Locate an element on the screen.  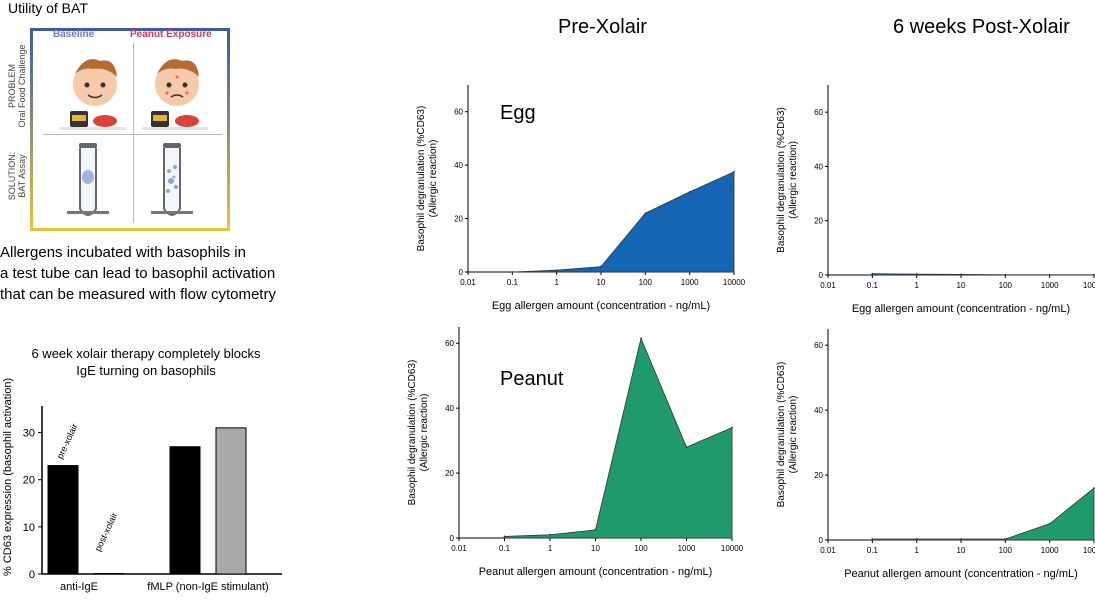
grid-divider-horizontal is located at coordinates (133, 134).